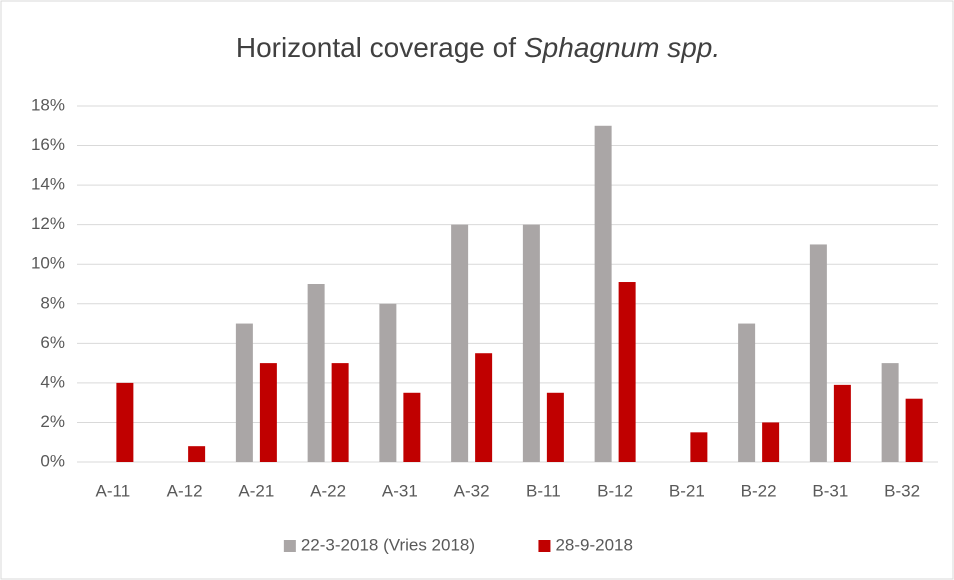  What do you see at coordinates (48, 223) in the screenshot?
I see `y-tick-label: 12%` at bounding box center [48, 223].